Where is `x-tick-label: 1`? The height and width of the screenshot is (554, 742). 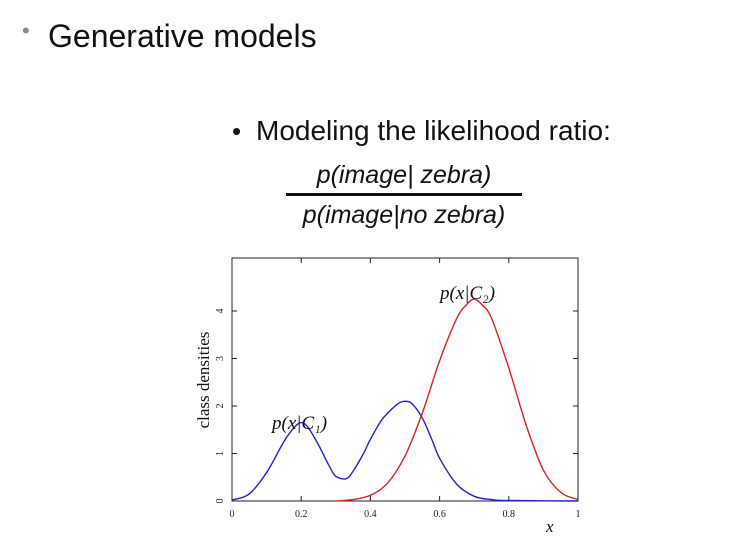
x-tick-label: 1 is located at coordinates (578, 514).